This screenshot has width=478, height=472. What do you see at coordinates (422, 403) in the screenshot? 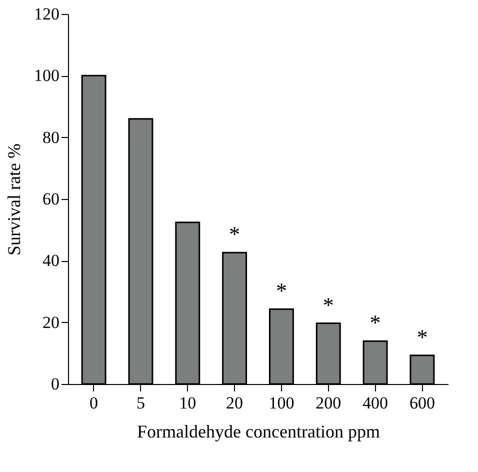
I see `x-tick-label: 600` at bounding box center [422, 403].